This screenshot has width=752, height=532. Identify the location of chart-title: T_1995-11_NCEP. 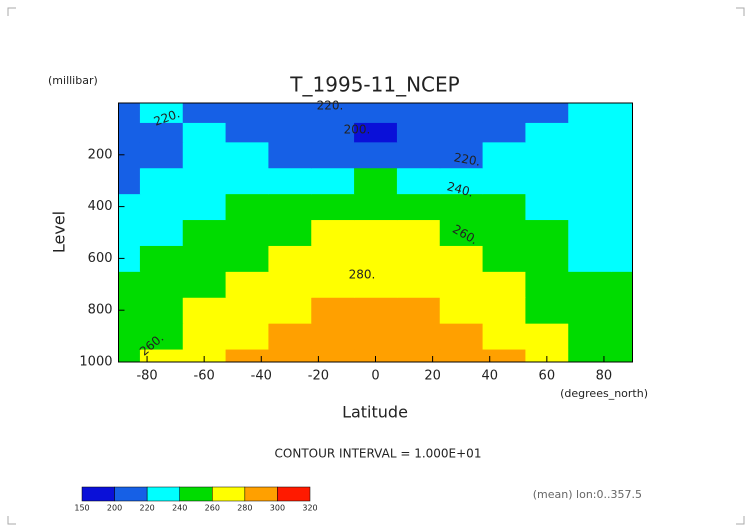
(374, 85).